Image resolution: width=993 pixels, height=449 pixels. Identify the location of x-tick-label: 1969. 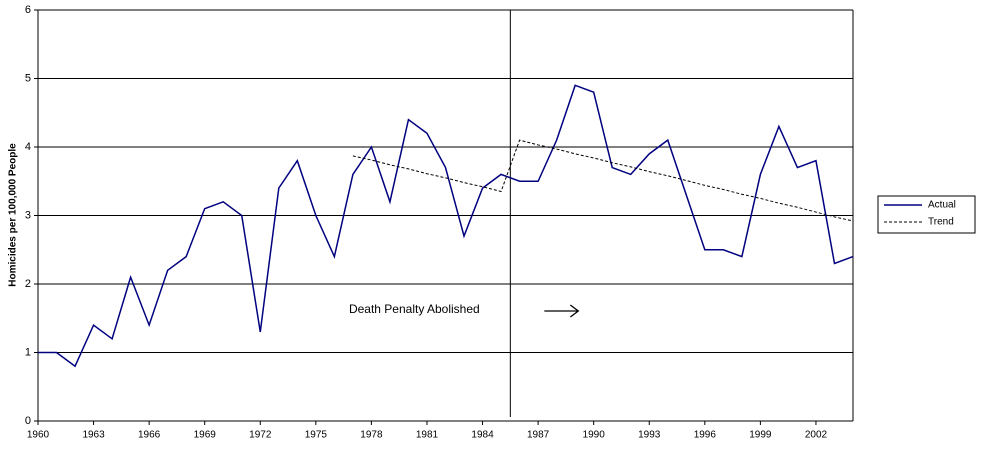
(205, 435).